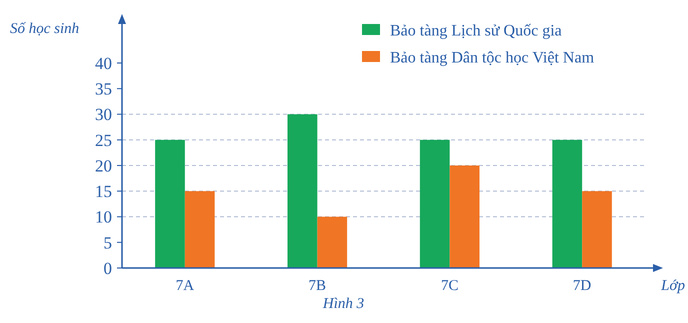 Image resolution: width=688 pixels, height=323 pixels. I want to click on y-tick-label: 0, so click(108, 268).